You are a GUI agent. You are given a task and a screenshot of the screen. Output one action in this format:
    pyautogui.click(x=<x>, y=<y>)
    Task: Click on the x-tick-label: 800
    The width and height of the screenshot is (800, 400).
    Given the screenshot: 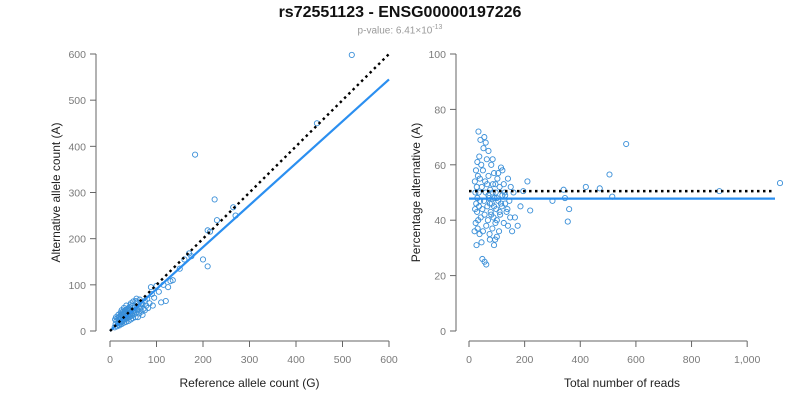 What is the action you would take?
    pyautogui.click(x=692, y=360)
    